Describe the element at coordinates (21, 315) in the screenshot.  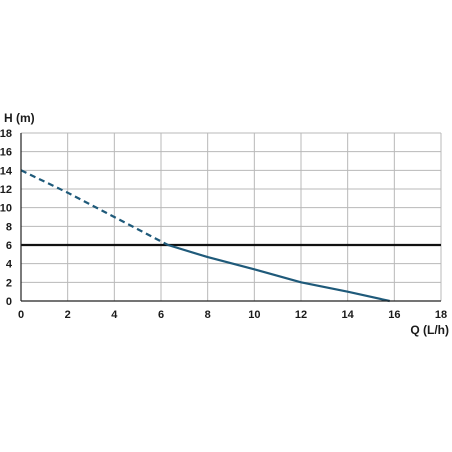
I see `x-tick-label: 0` at that location.